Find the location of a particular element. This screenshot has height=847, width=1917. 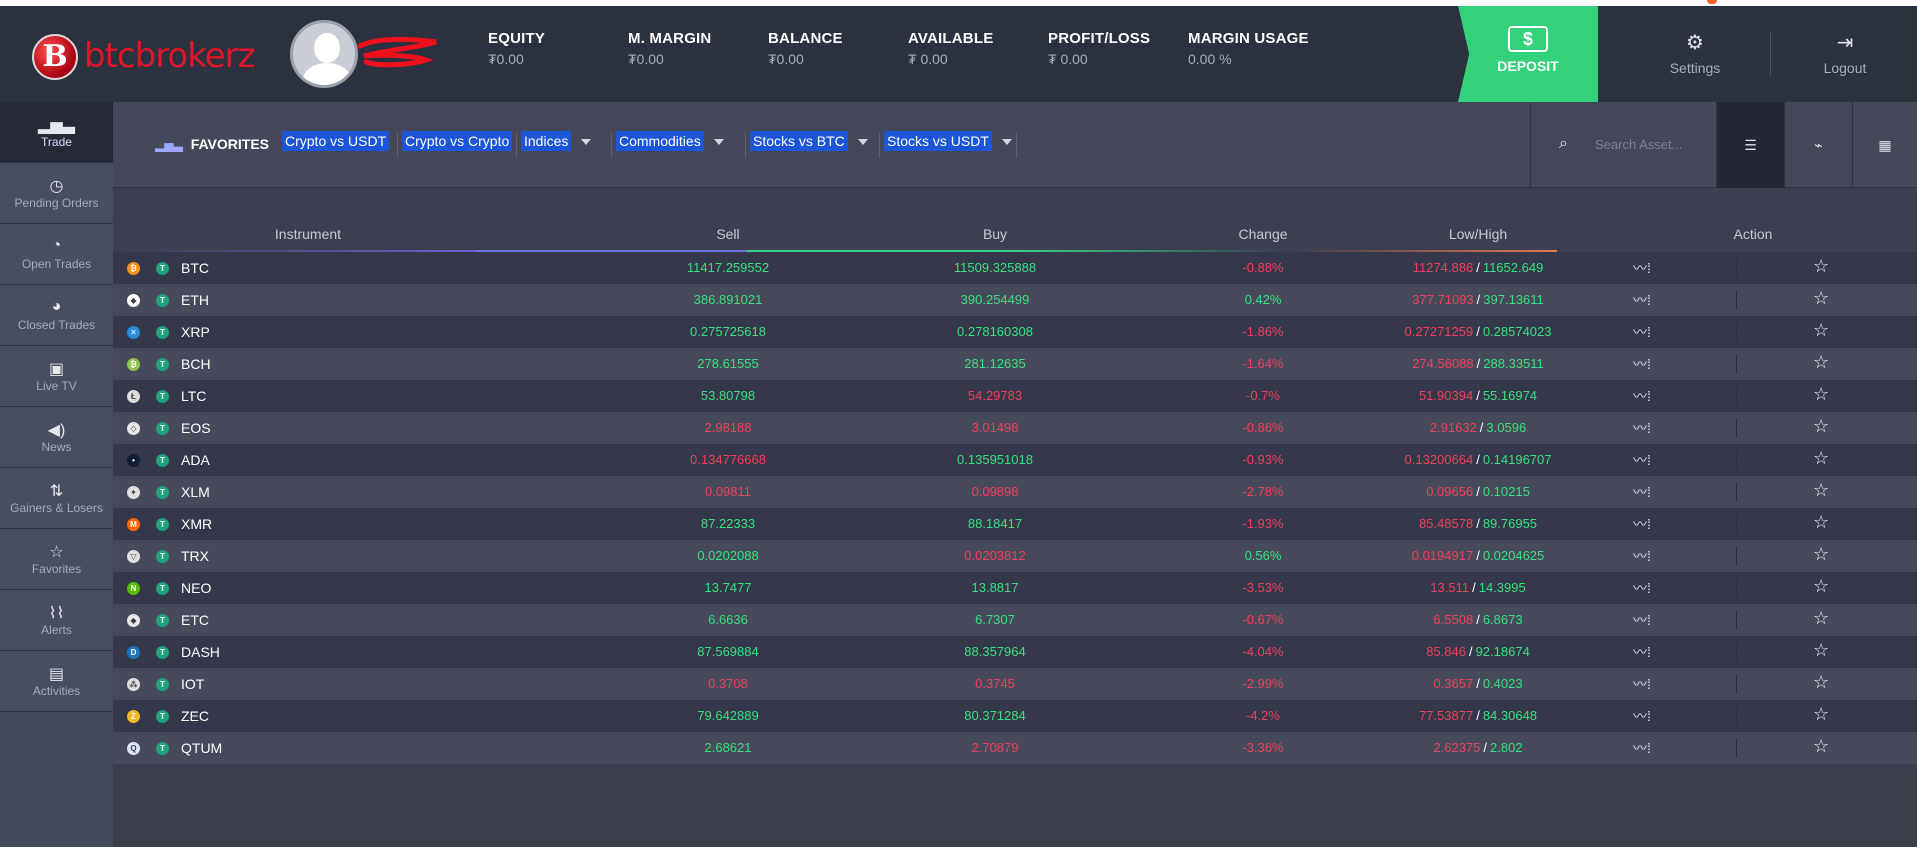

col-sell: Sell is located at coordinates (728, 234).